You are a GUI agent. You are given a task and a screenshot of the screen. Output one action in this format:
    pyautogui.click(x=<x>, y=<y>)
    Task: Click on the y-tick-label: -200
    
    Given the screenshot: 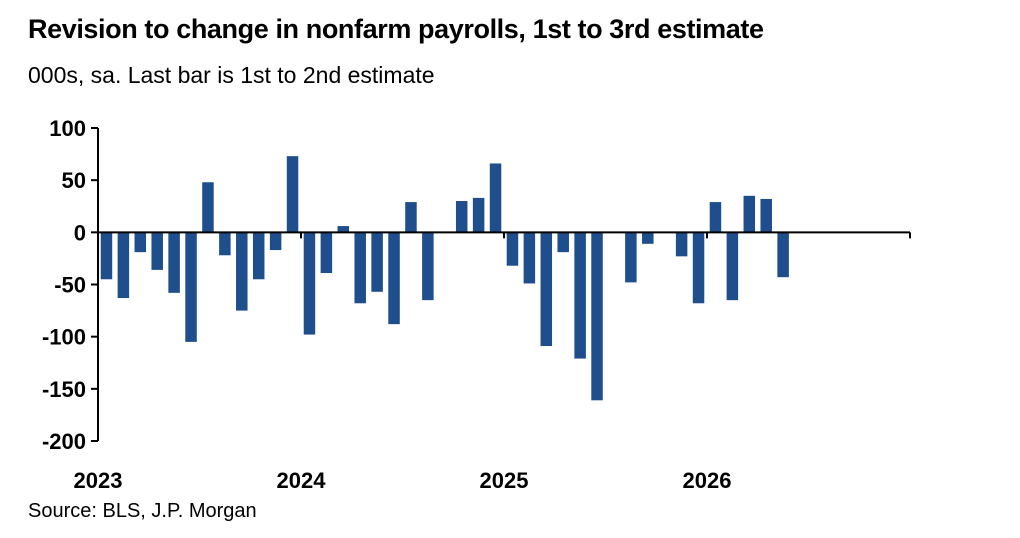 What is the action you would take?
    pyautogui.click(x=64, y=441)
    